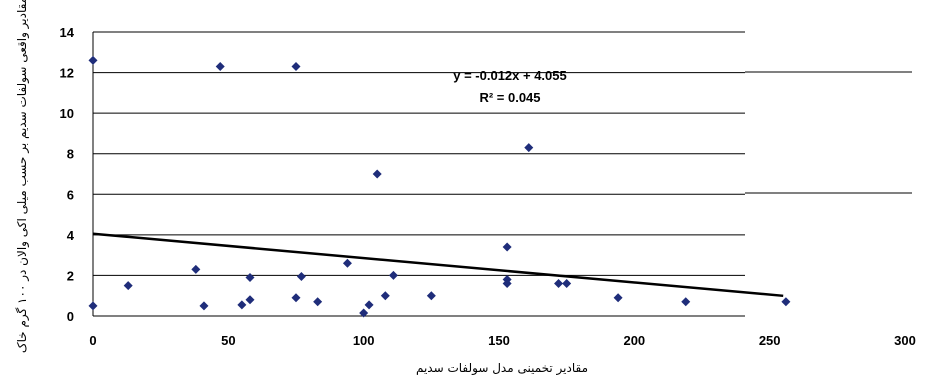 This screenshot has width=928, height=383. I want to click on trendline-group, so click(438, 265).